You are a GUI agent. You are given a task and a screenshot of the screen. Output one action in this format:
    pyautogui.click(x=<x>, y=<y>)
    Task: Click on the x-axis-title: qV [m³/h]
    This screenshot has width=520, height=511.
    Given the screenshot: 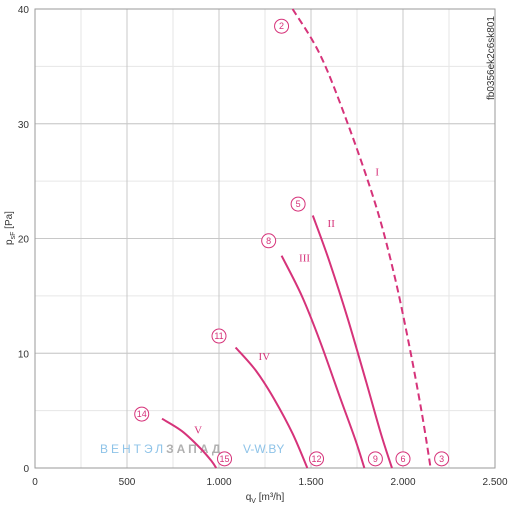 What is the action you would take?
    pyautogui.click(x=265, y=498)
    